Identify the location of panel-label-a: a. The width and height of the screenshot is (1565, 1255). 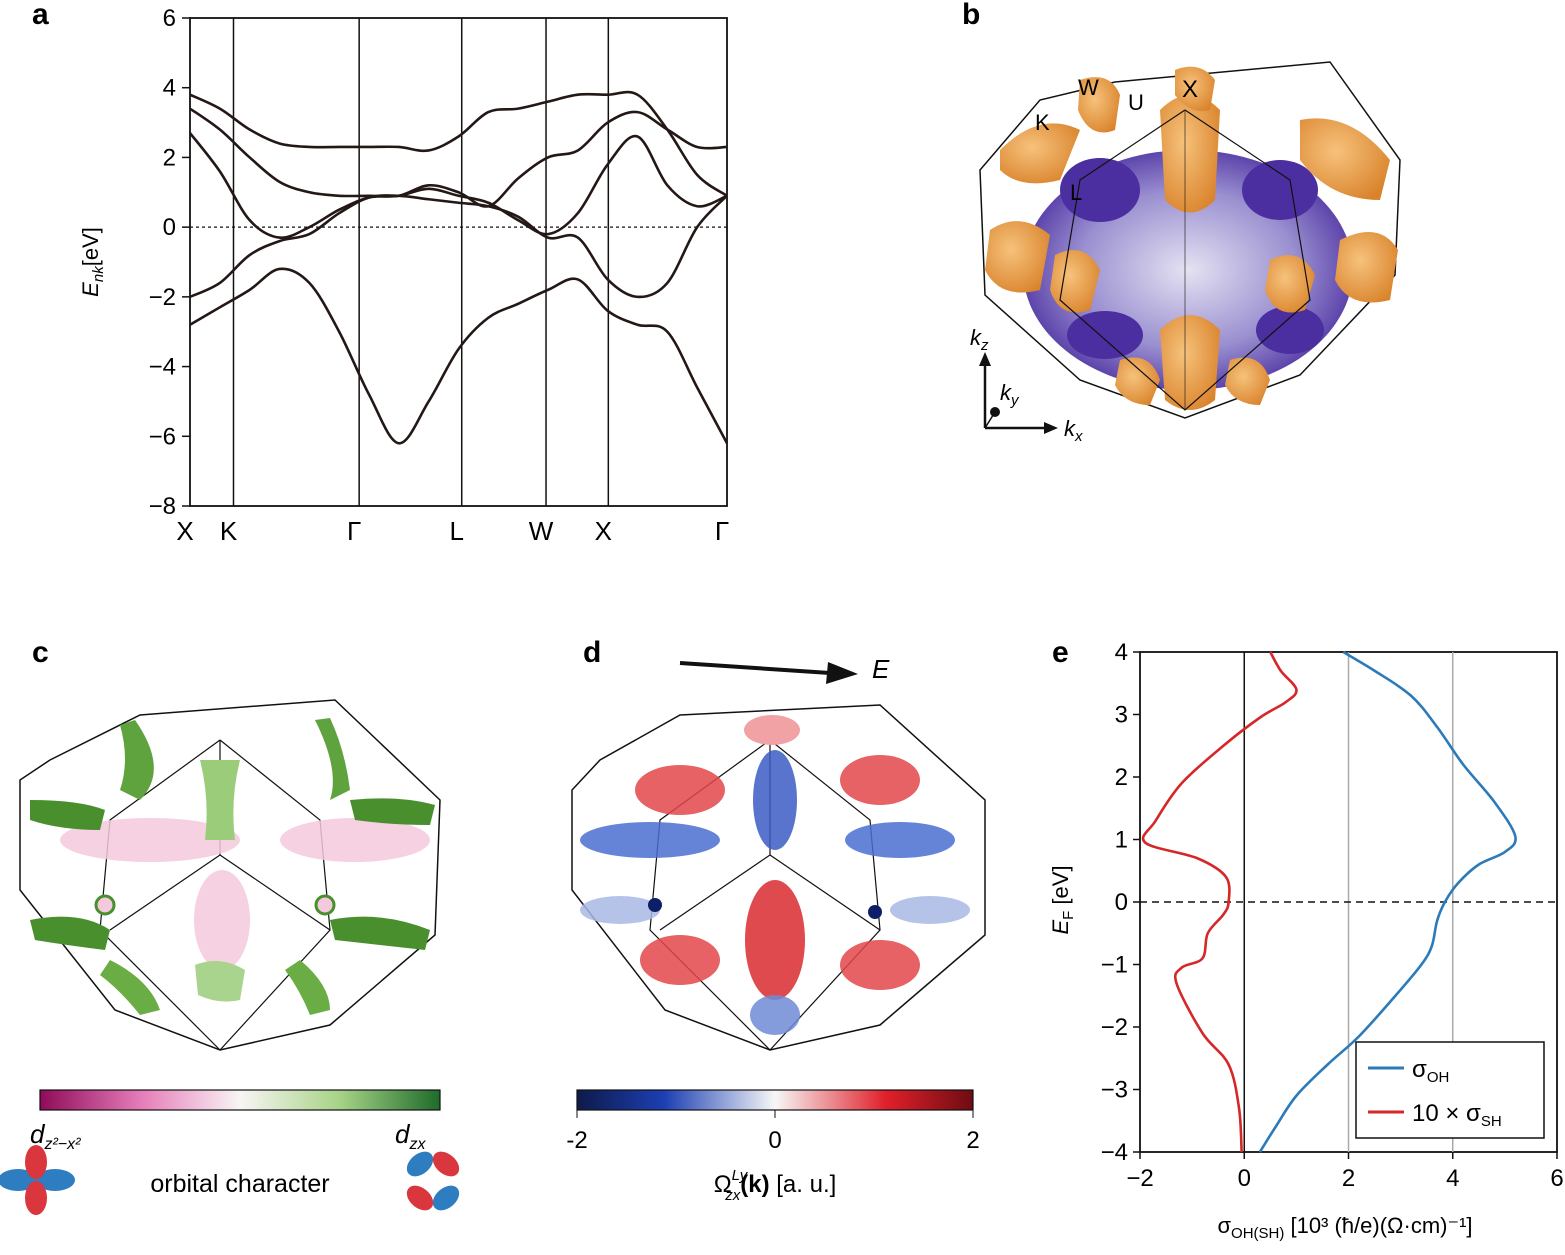
(40, 15).